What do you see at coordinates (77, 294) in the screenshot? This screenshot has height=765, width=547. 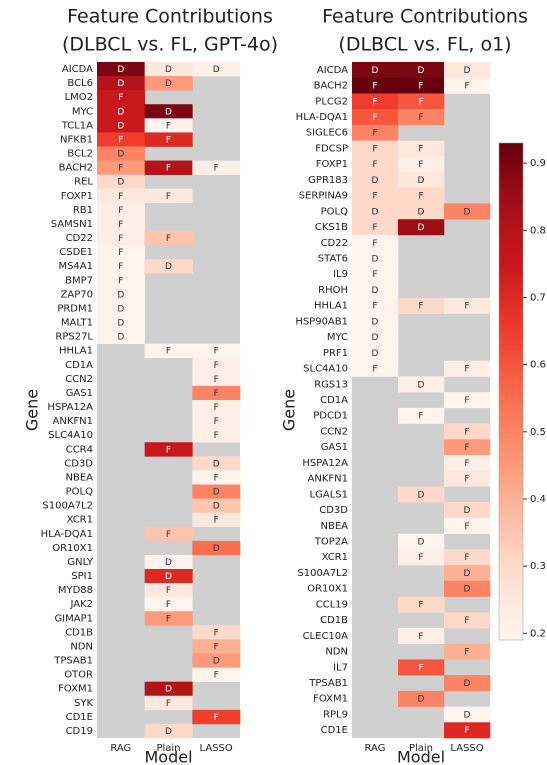 I see `y-tick-label: ZAP70` at bounding box center [77, 294].